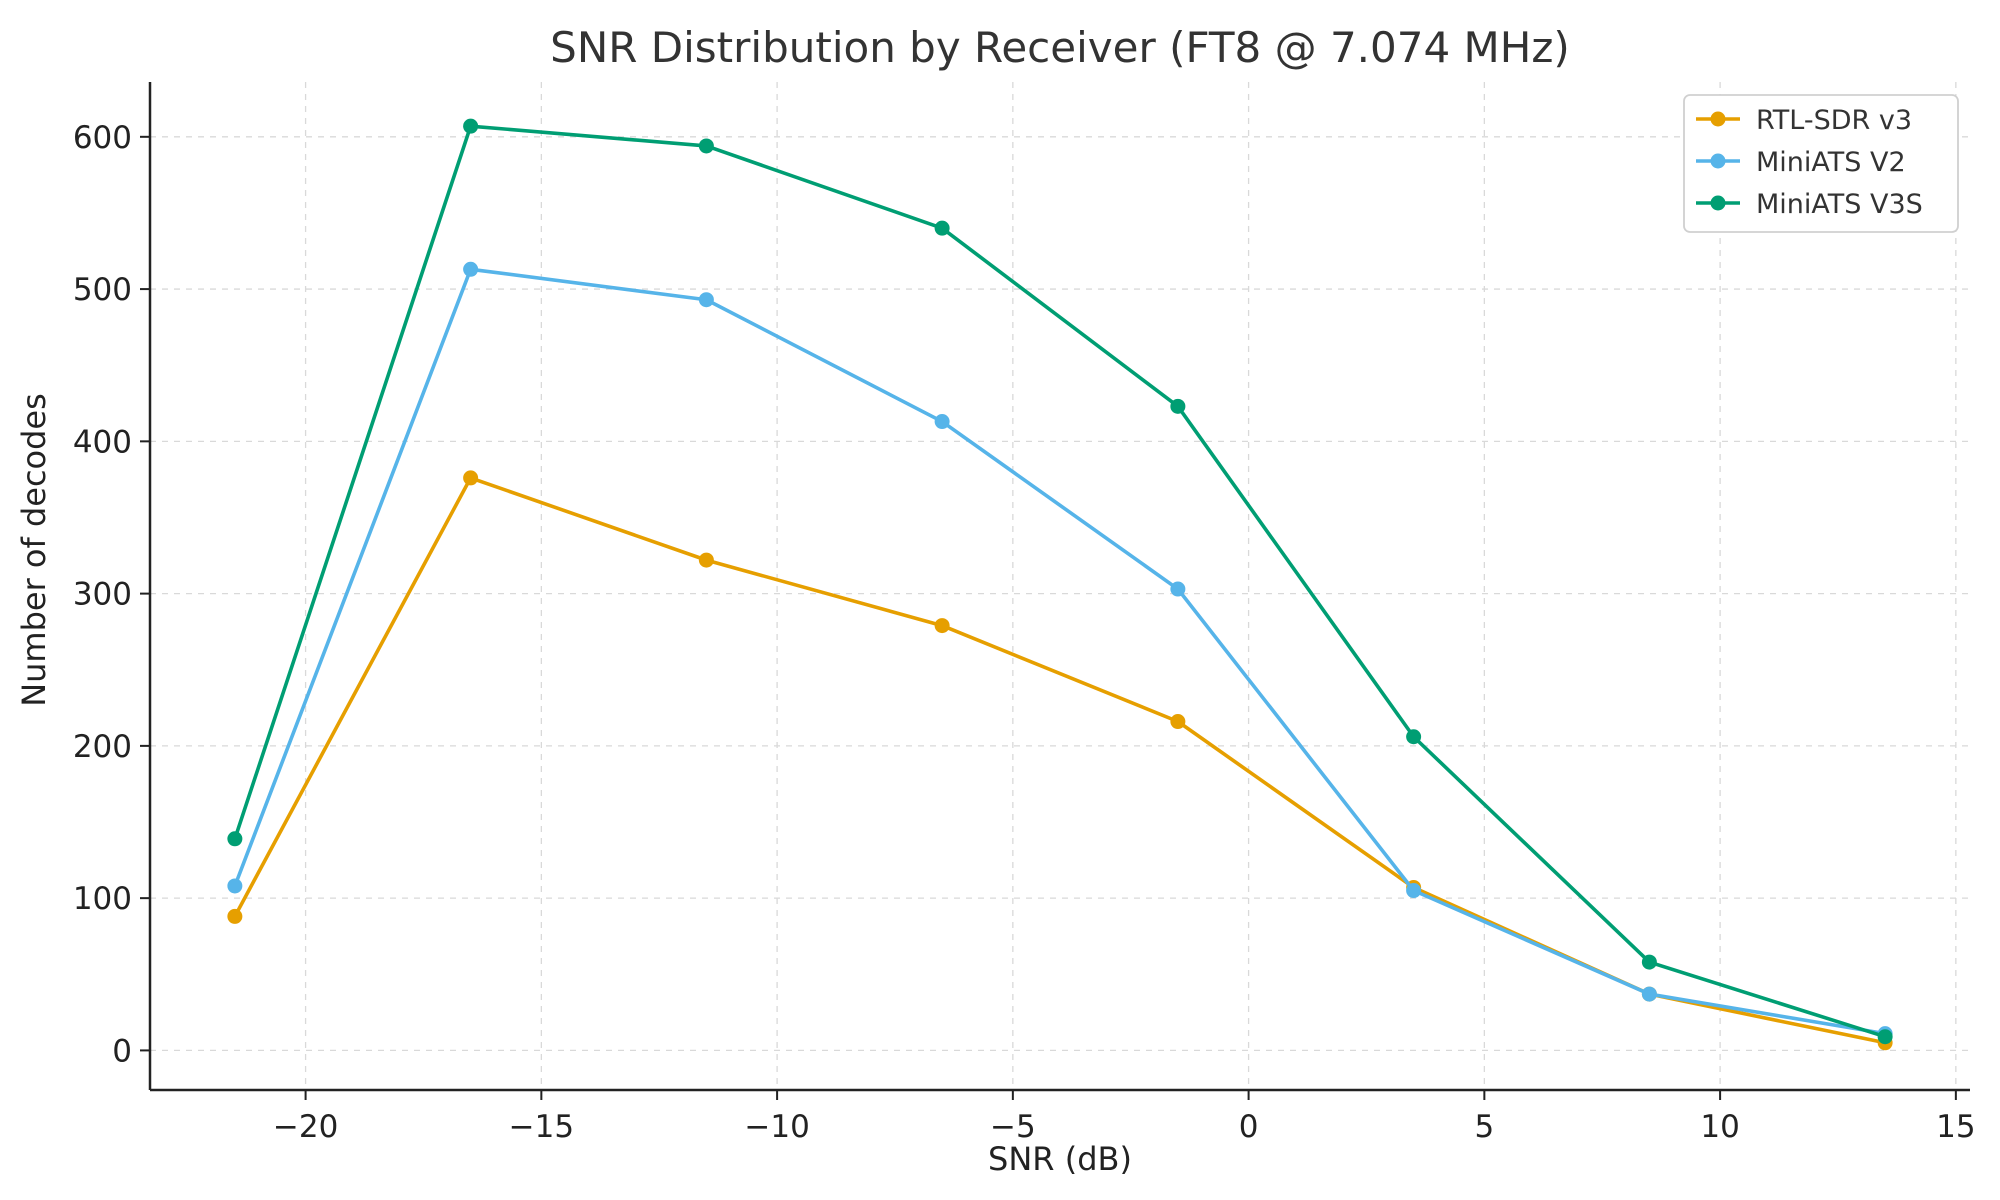 Image resolution: width=2000 pixels, height=1200 pixels. I want to click on legend-item: RTL-SDR v3, so click(1804, 120).